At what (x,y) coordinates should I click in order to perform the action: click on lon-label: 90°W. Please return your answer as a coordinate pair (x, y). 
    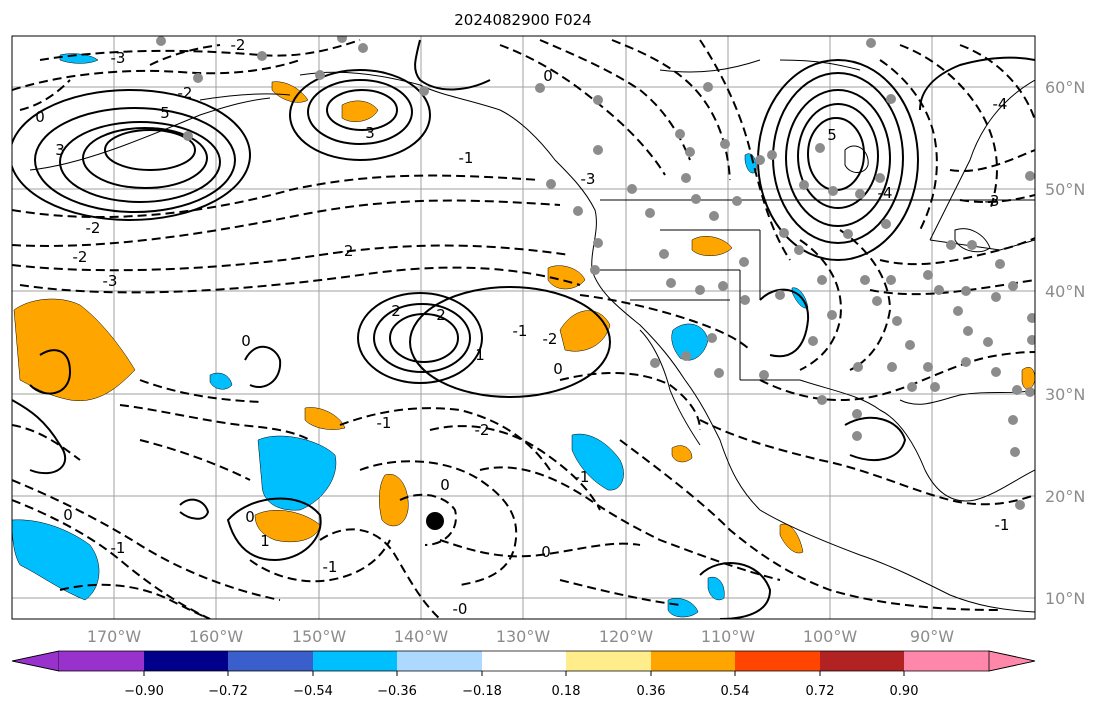
    Looking at the image, I should click on (932, 636).